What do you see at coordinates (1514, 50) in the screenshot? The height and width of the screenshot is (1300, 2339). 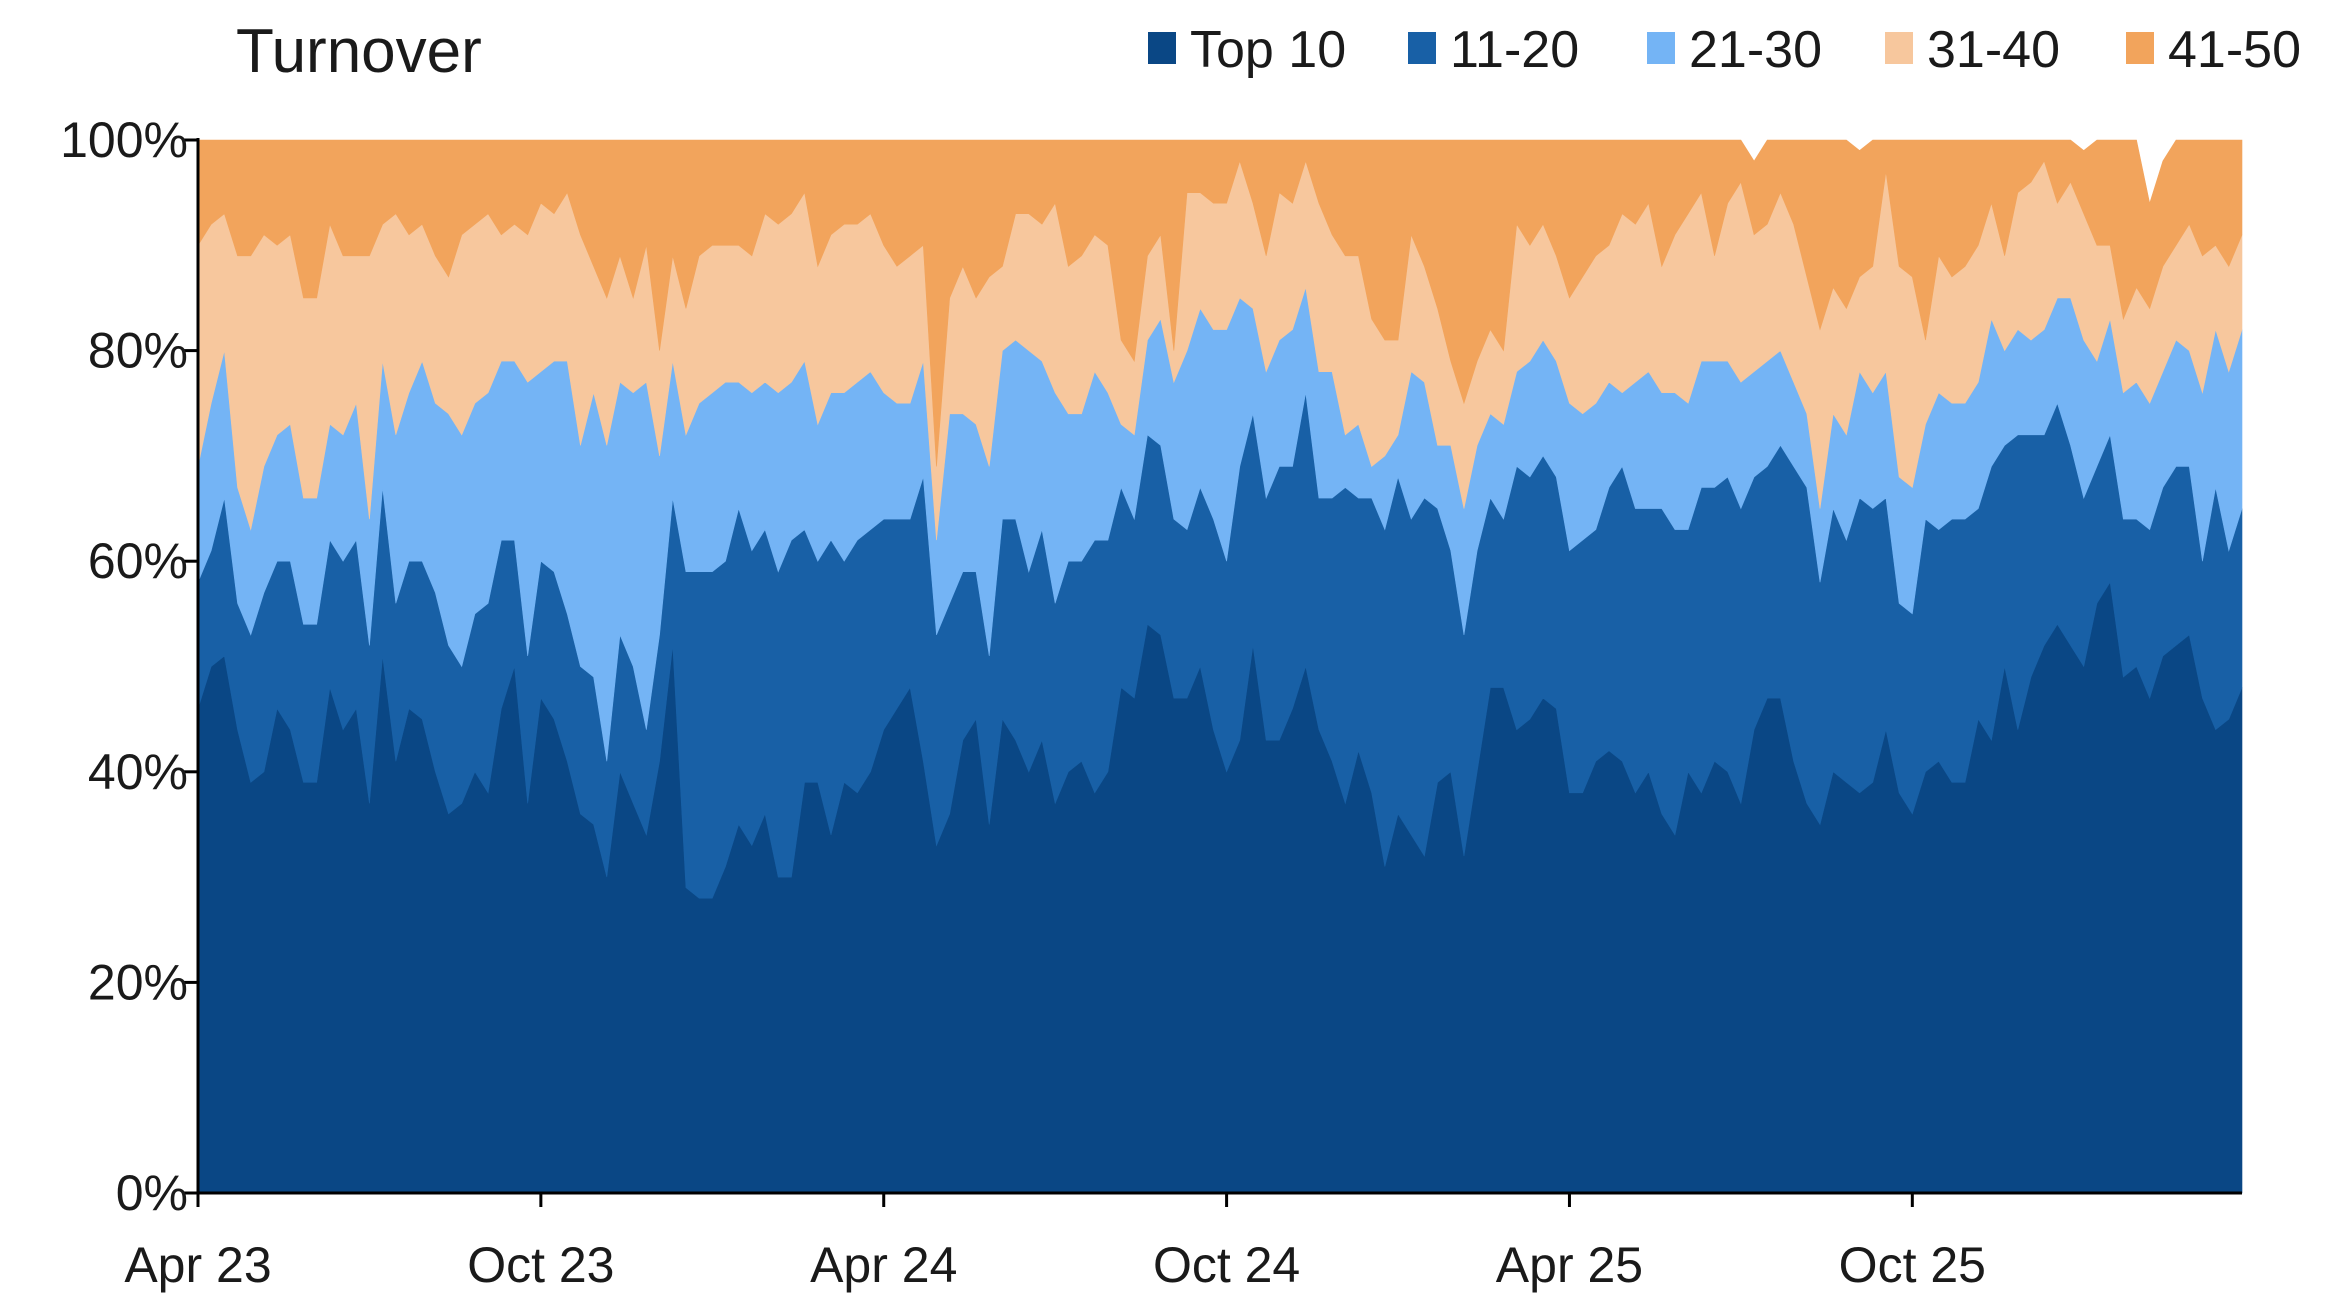 I see `legend-label: 11-20` at bounding box center [1514, 50].